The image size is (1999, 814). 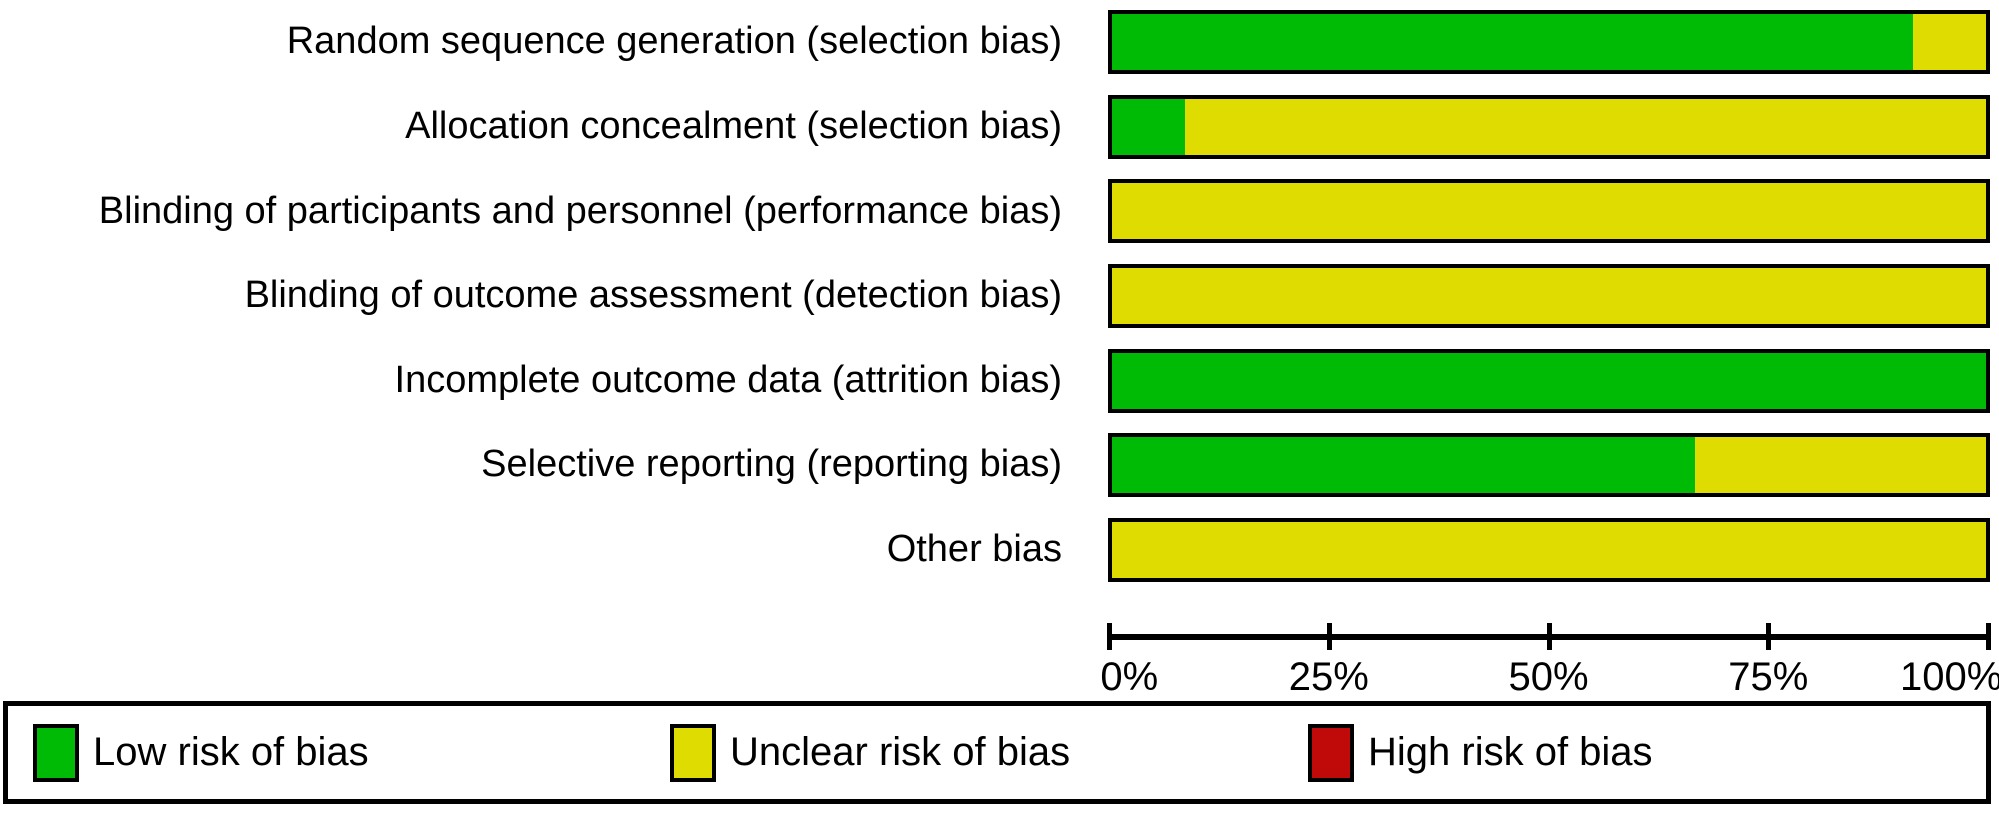 I want to click on legend-swatch-high-risk-of-bias, so click(x=1331, y=752).